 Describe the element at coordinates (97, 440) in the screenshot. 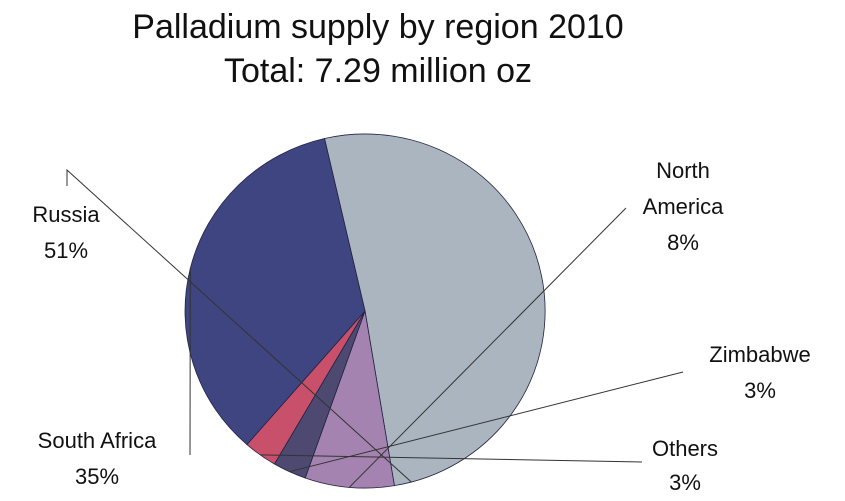

I see `slice-name-south-africa: South Africa` at that location.